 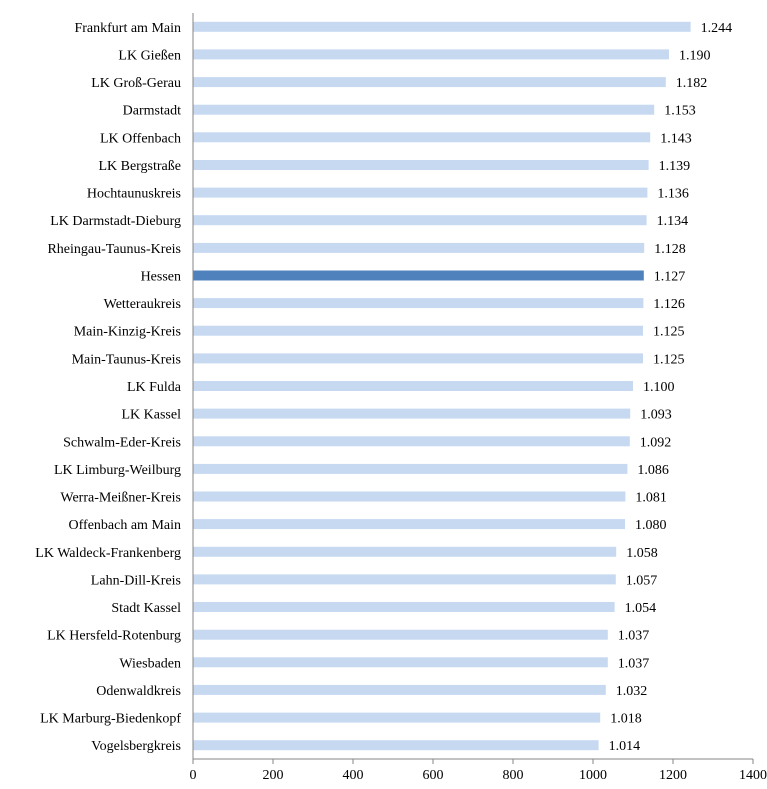 What do you see at coordinates (680, 111) in the screenshot?
I see `value-label: 1.153` at bounding box center [680, 111].